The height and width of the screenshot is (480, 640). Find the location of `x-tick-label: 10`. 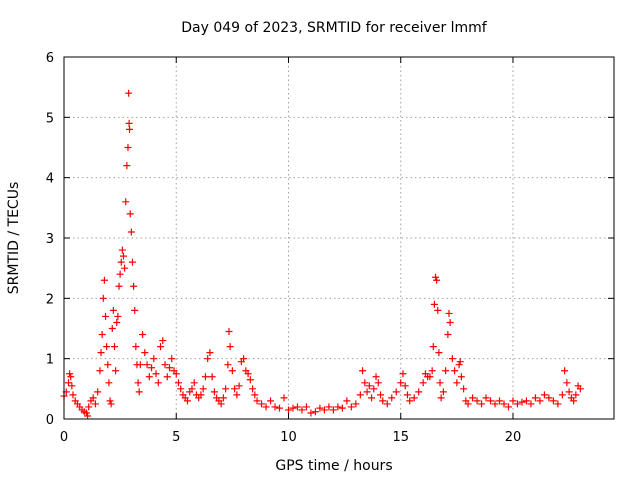

x-tick-label: 10 is located at coordinates (288, 437).